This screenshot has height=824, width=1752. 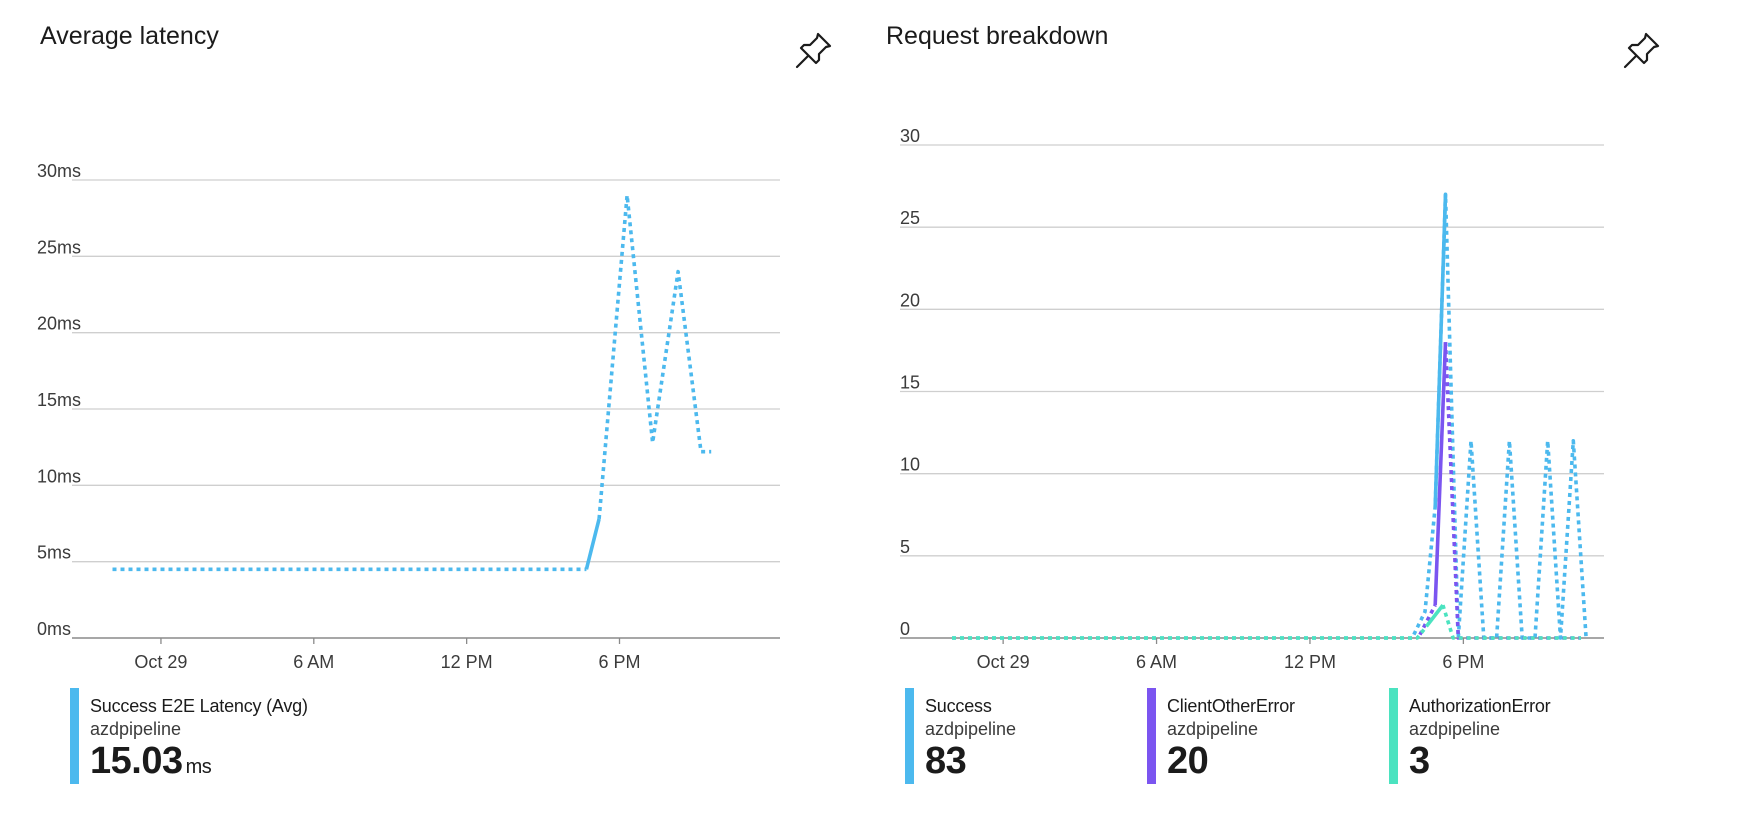 I want to click on y-tick-label: 0ms, so click(x=54, y=629).